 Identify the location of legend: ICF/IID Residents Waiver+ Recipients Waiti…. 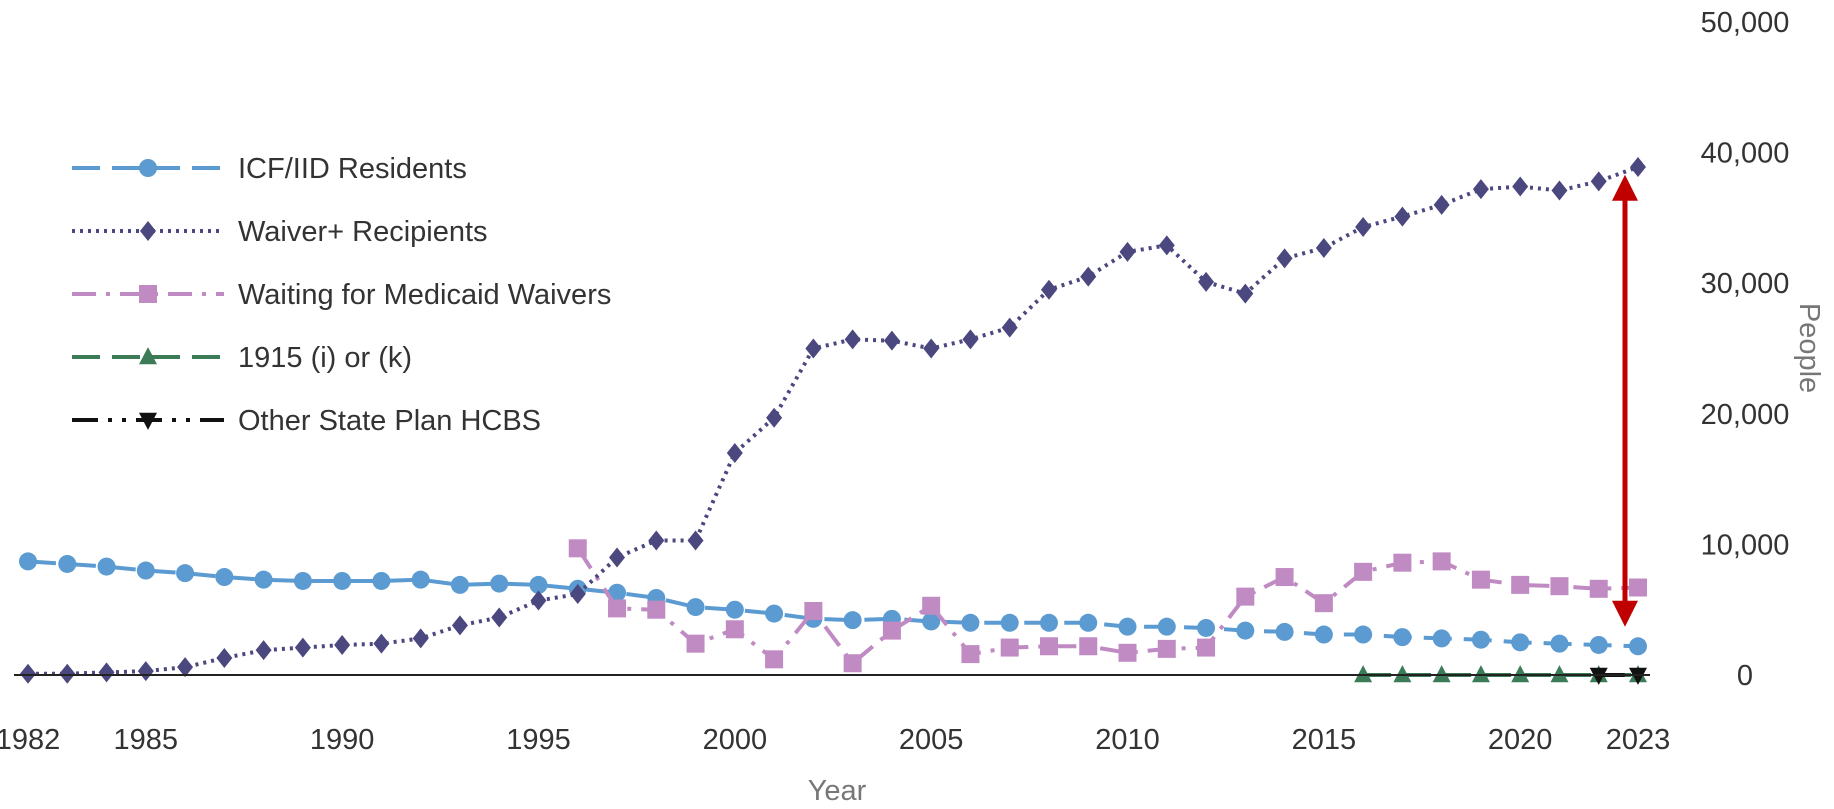
(341, 295).